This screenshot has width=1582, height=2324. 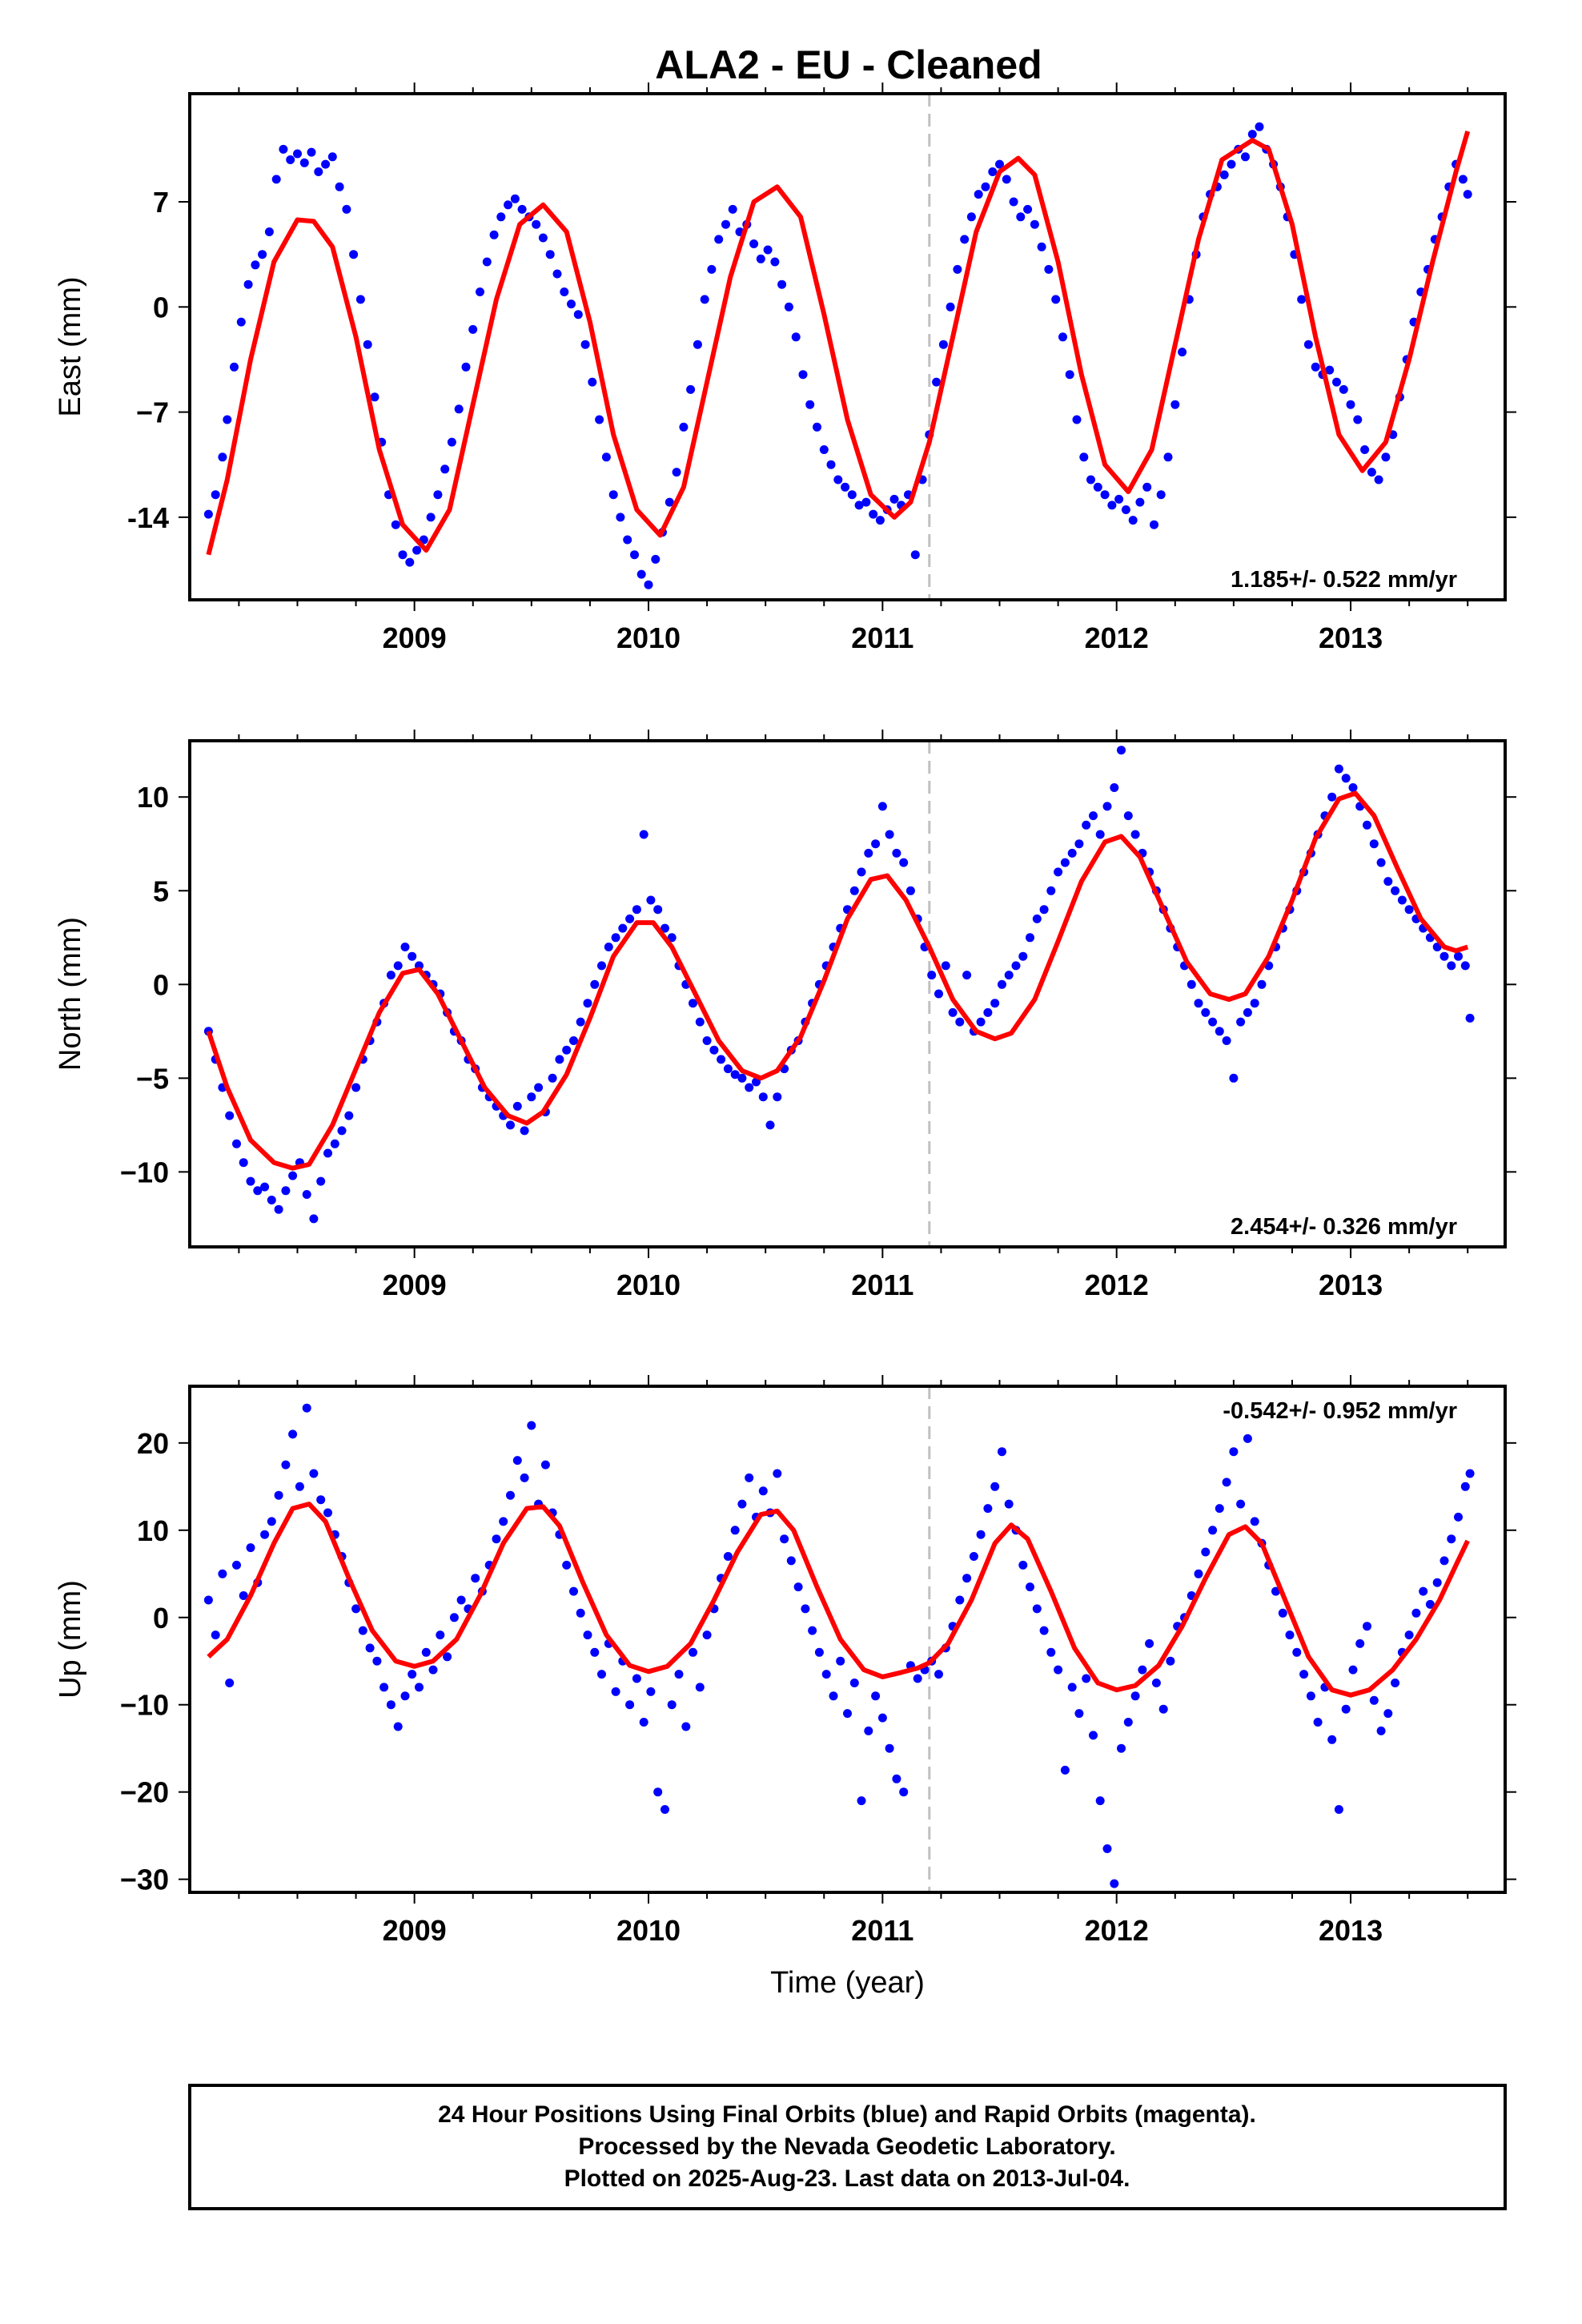 I want to click on x-tick-label: 2012, so click(x=1117, y=1285).